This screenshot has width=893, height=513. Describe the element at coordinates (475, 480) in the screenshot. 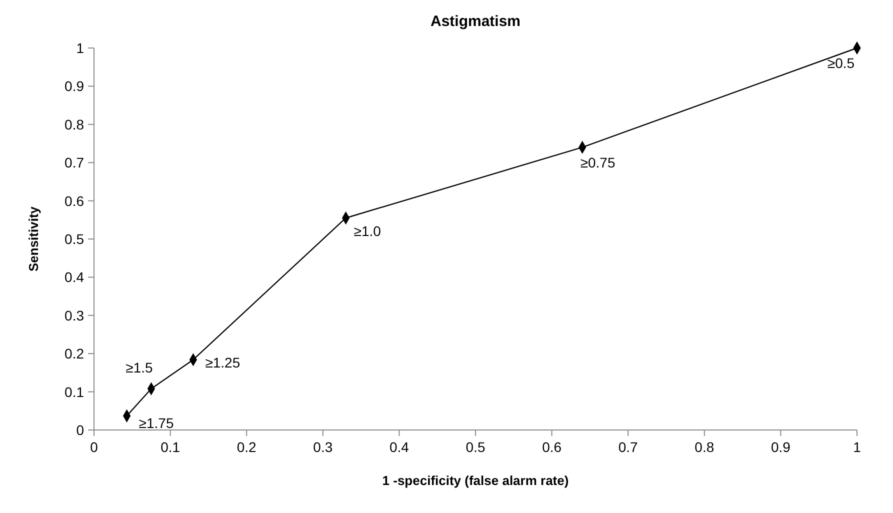

I see `x-axis-title: 1 -specificity (false alarm rate)` at that location.